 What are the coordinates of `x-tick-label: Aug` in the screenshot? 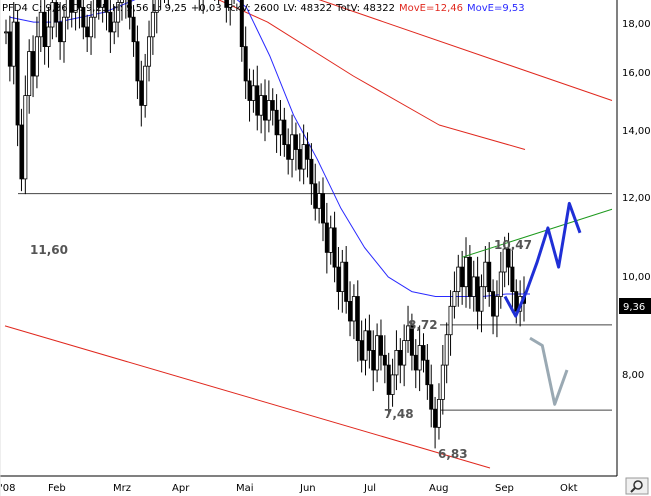 It's located at (439, 488).